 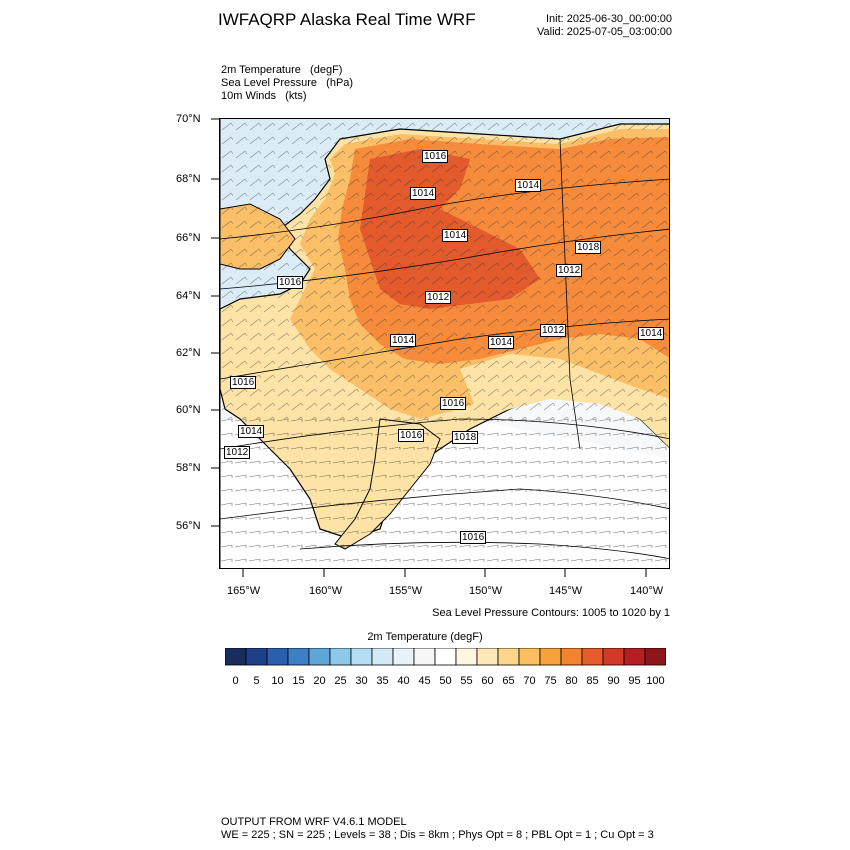 I want to click on colorbar-tick-label: 60, so click(x=487, y=681).